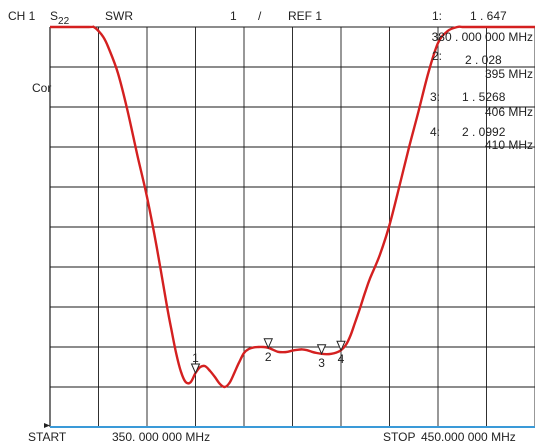  Describe the element at coordinates (437, 56) in the screenshot. I see `marker-2-num: 2:` at that location.